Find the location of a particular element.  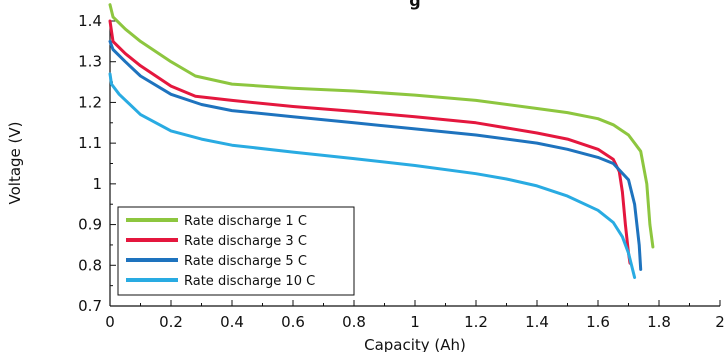

x-tick-label: 1 is located at coordinates (415, 322).